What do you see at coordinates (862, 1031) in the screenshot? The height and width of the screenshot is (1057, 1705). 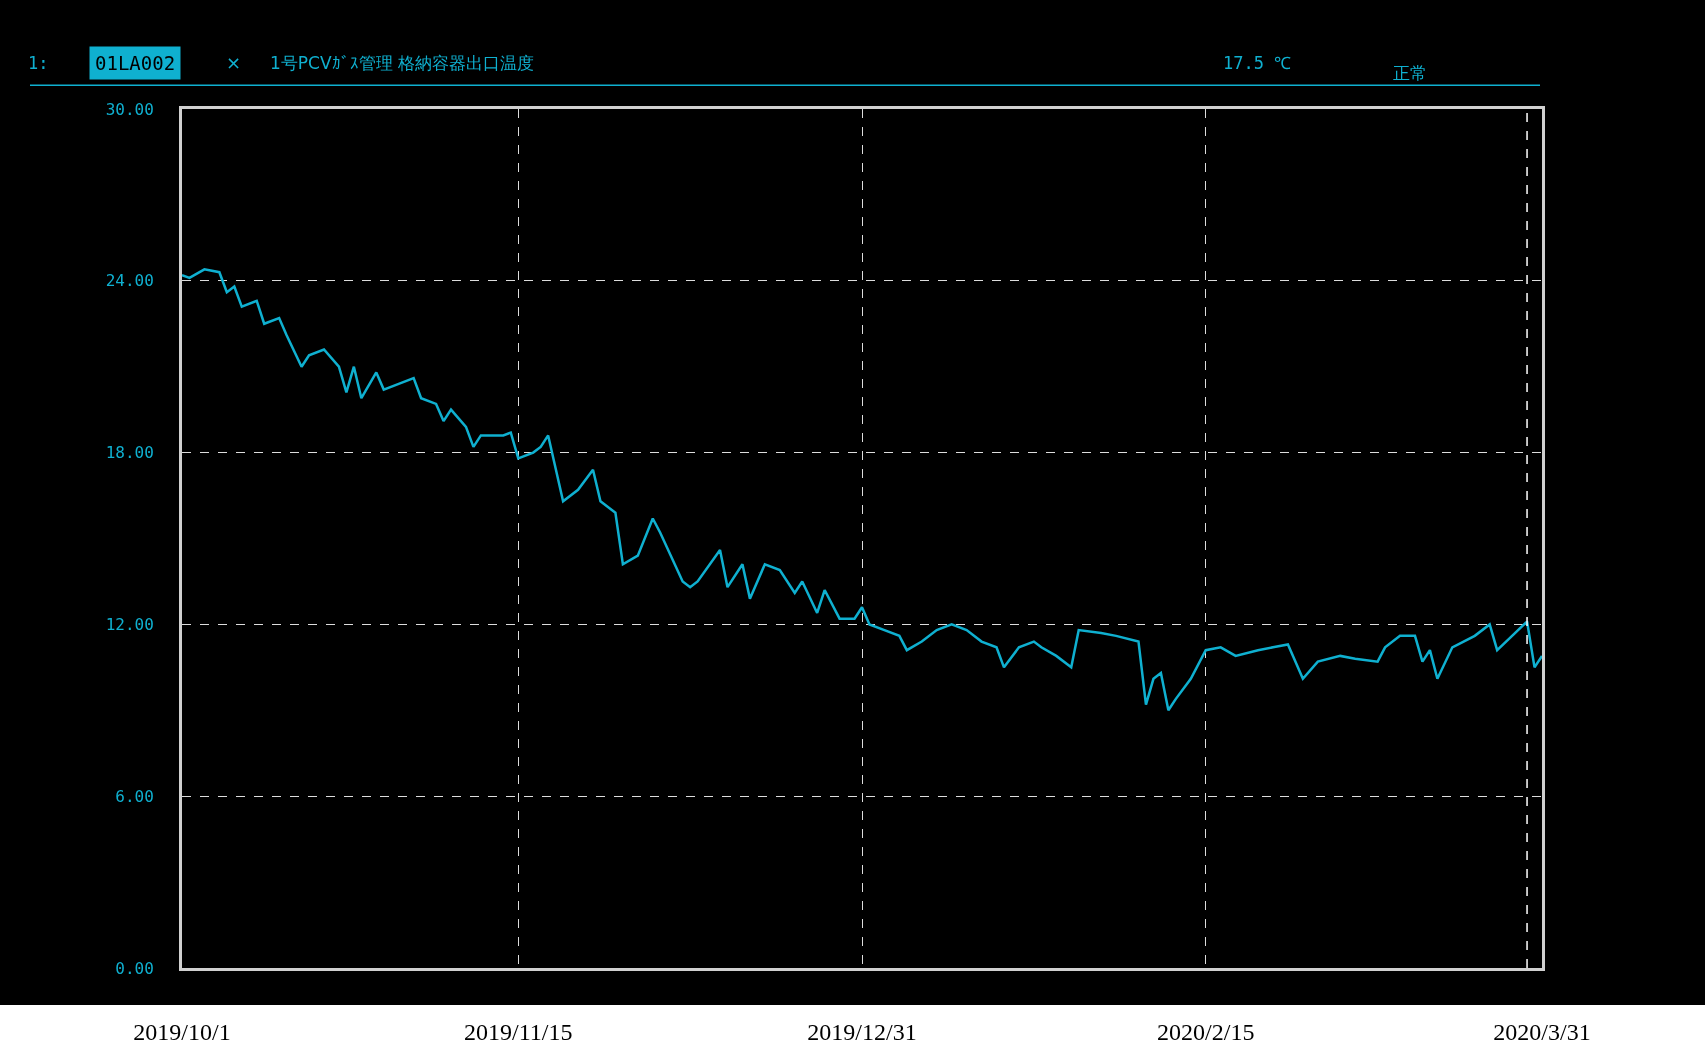 I see `x-tick-label: 2019/12/31` at bounding box center [862, 1031].